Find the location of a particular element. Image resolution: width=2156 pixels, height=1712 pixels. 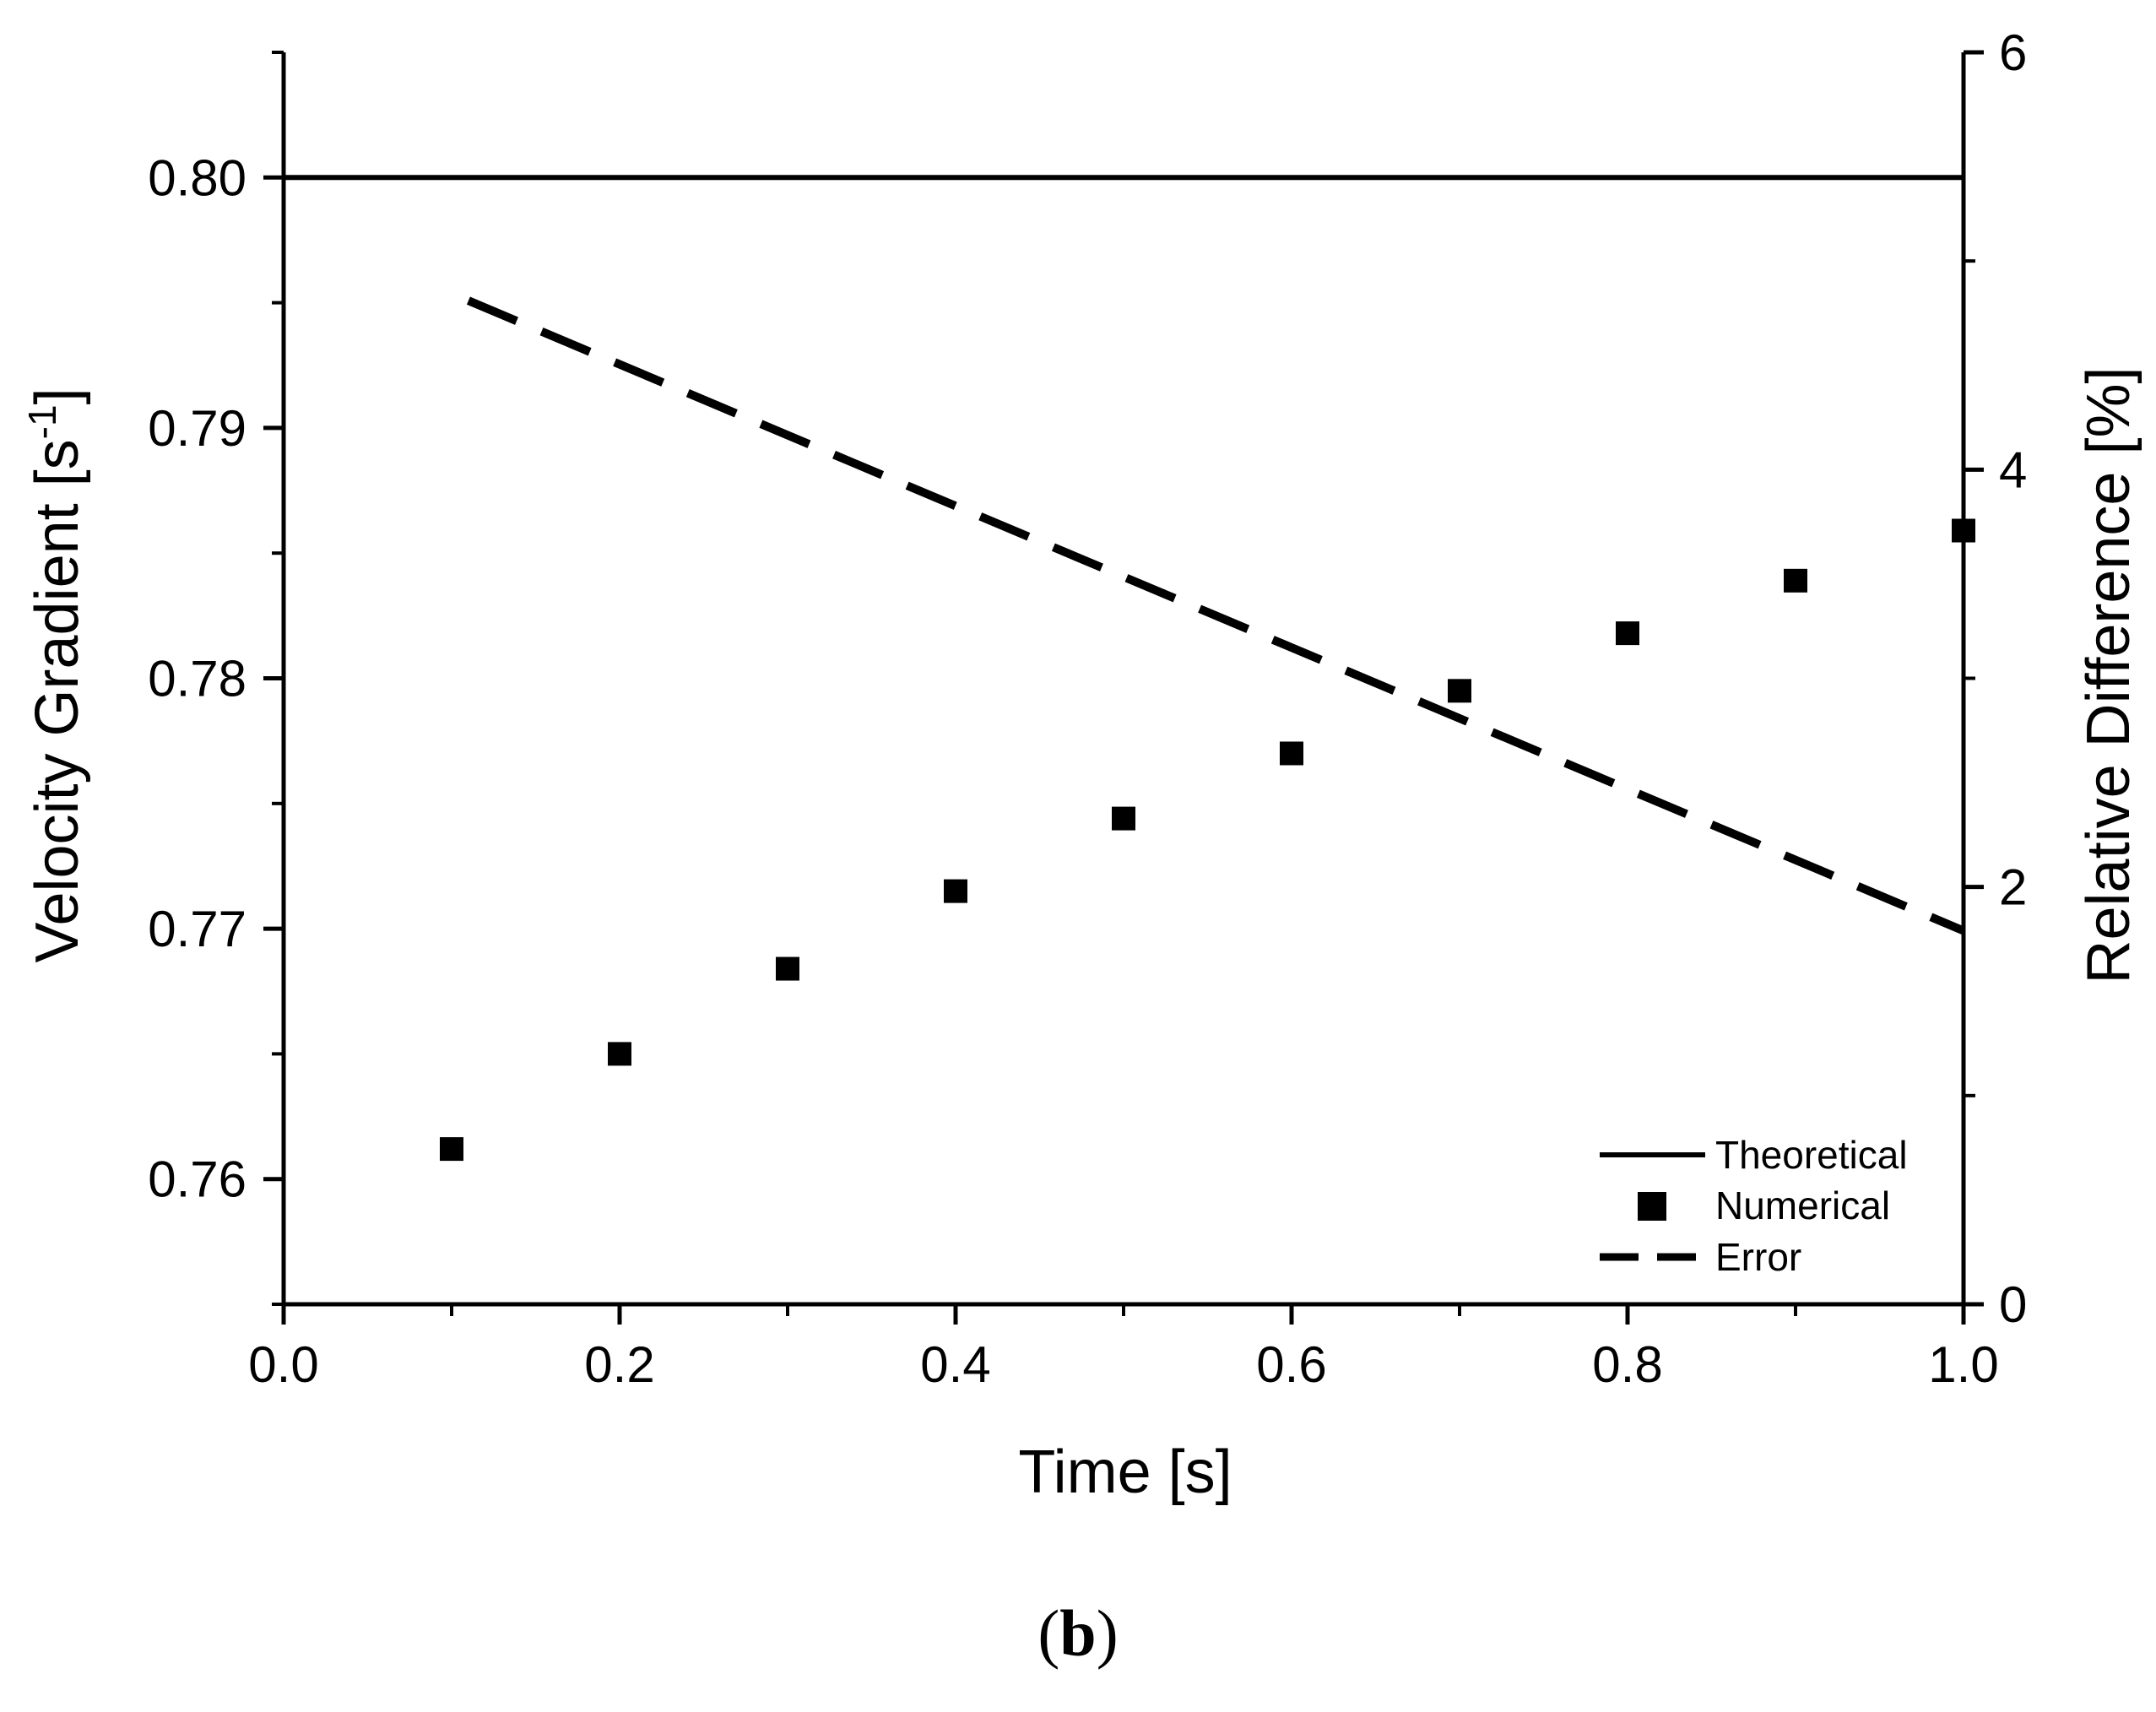

x-axis-ticks: 0.0 0.2 0.4 0.6 0.8 1.0 is located at coordinates (1123, 1349).